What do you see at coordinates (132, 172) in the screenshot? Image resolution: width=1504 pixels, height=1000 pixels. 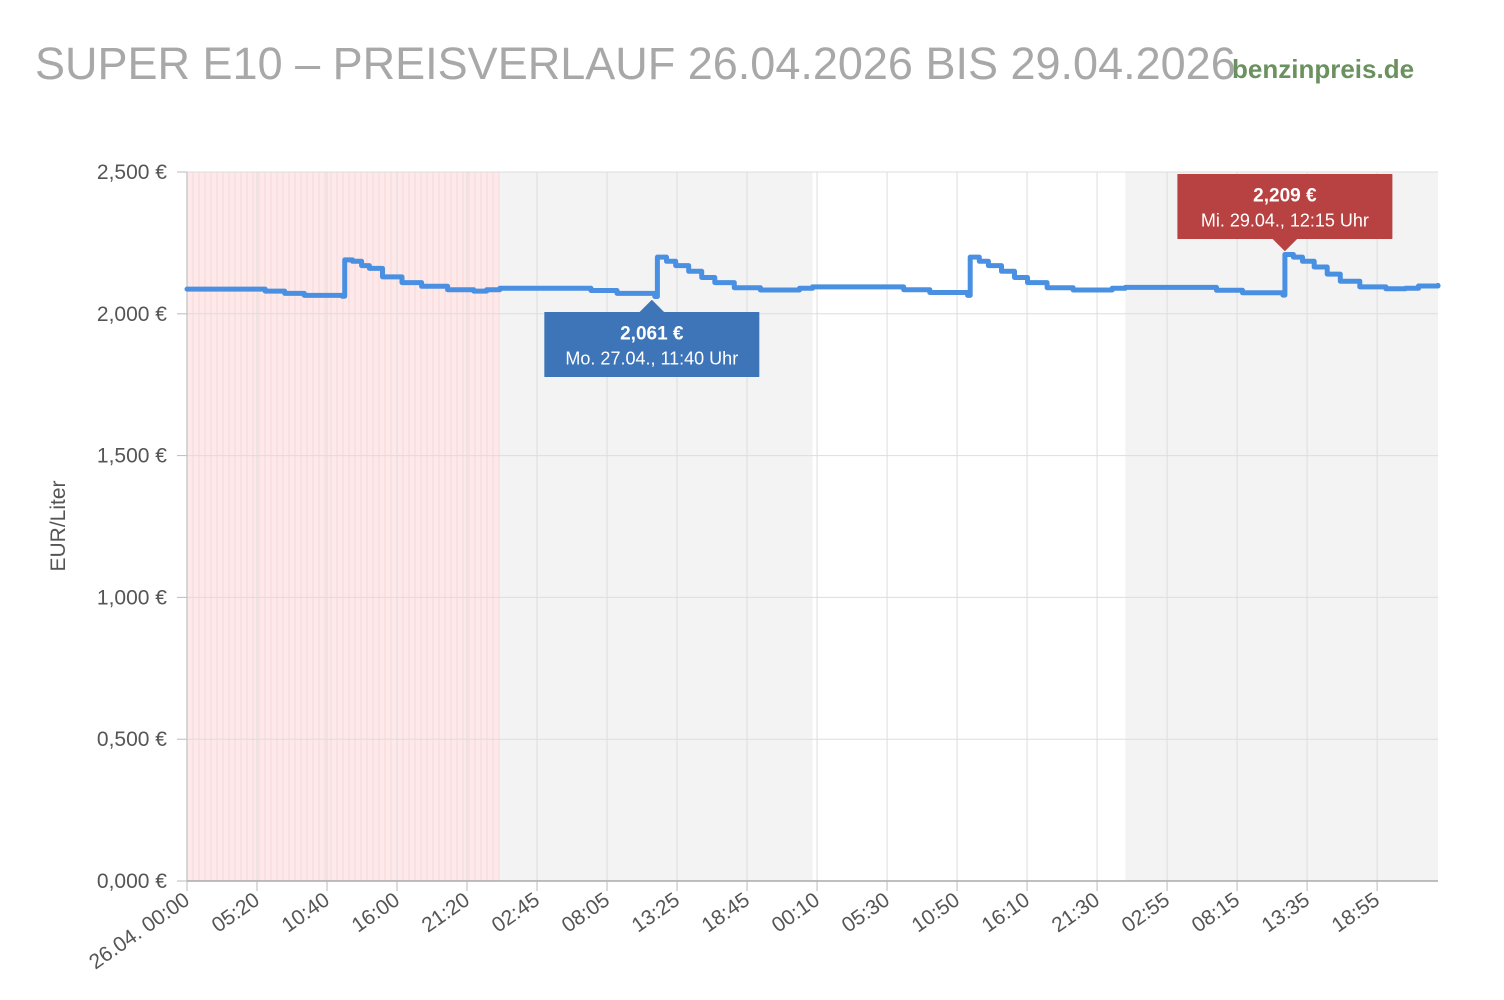 I see `y-tick-label: 2,500 €` at bounding box center [132, 172].